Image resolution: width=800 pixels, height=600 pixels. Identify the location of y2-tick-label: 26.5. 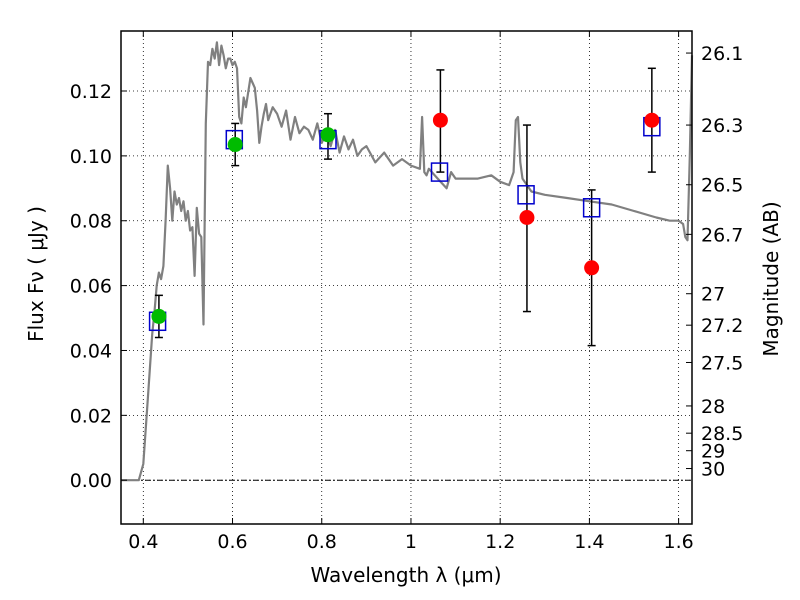
(722, 186).